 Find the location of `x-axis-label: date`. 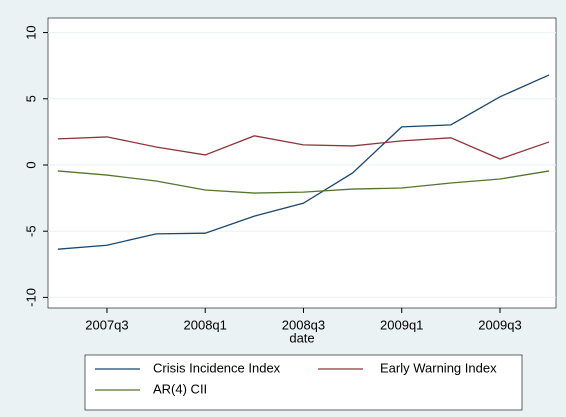

x-axis-label: date is located at coordinates (301, 337).